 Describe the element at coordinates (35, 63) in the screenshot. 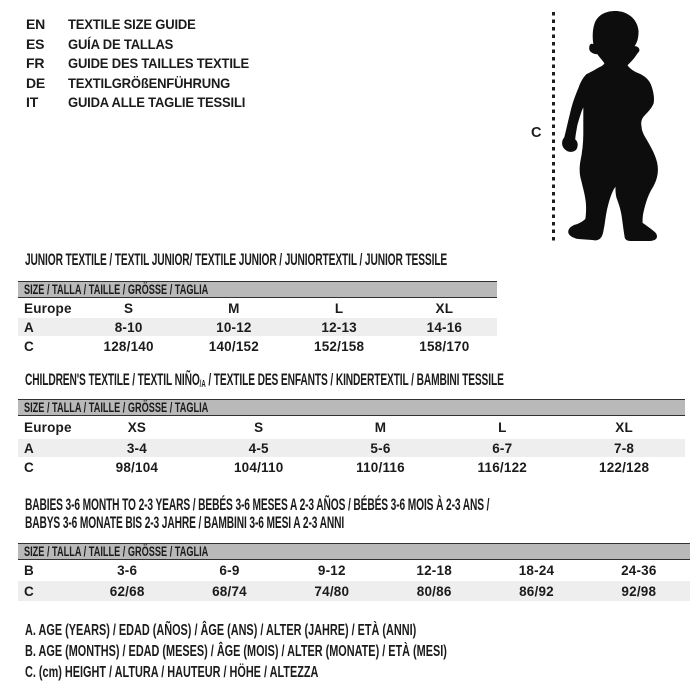

I see `language-code: FR` at that location.